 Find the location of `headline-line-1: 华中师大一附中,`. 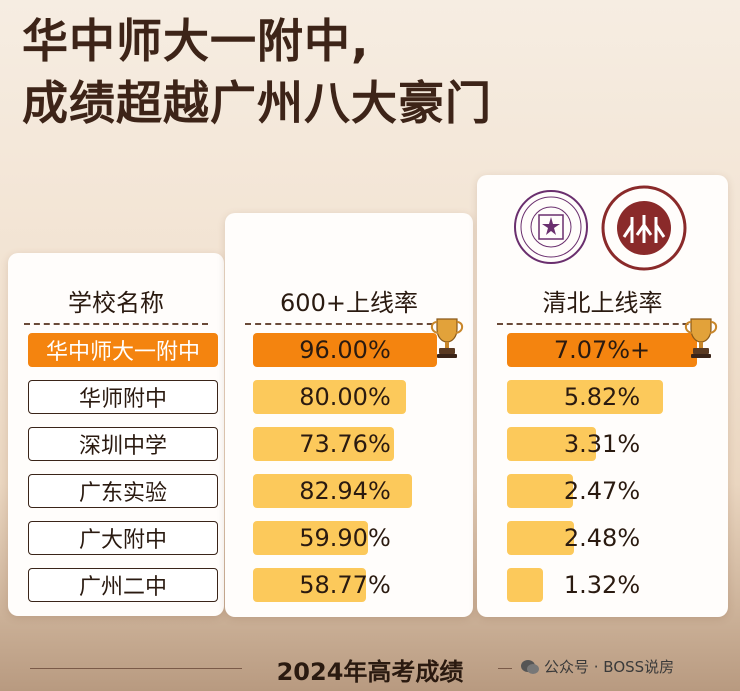

headline-line-1: 华中师大一附中, is located at coordinates (196, 41).